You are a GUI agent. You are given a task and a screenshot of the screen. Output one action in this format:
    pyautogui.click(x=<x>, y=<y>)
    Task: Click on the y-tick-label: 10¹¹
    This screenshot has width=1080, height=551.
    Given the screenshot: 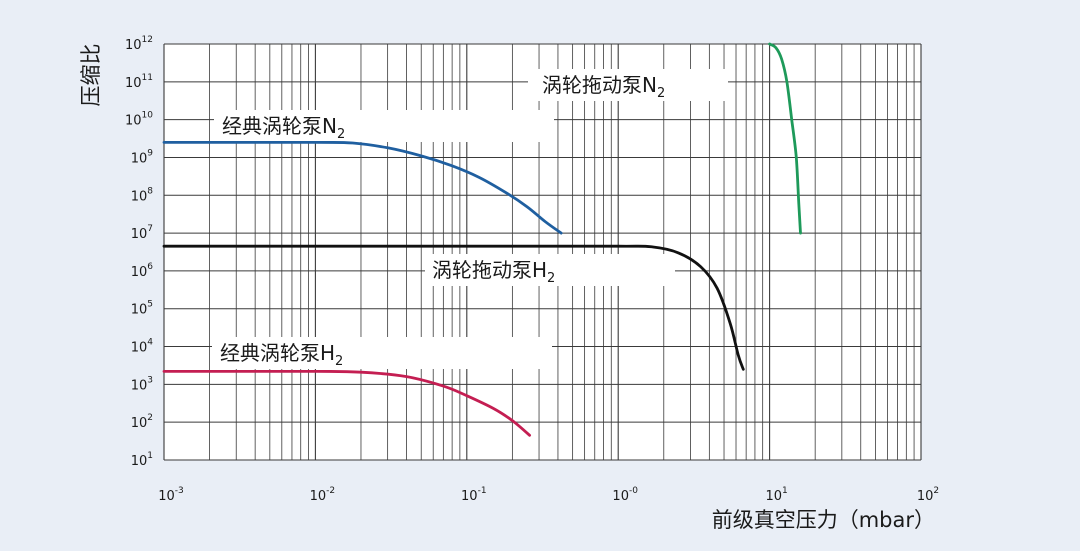 What is the action you would take?
    pyautogui.click(x=139, y=82)
    